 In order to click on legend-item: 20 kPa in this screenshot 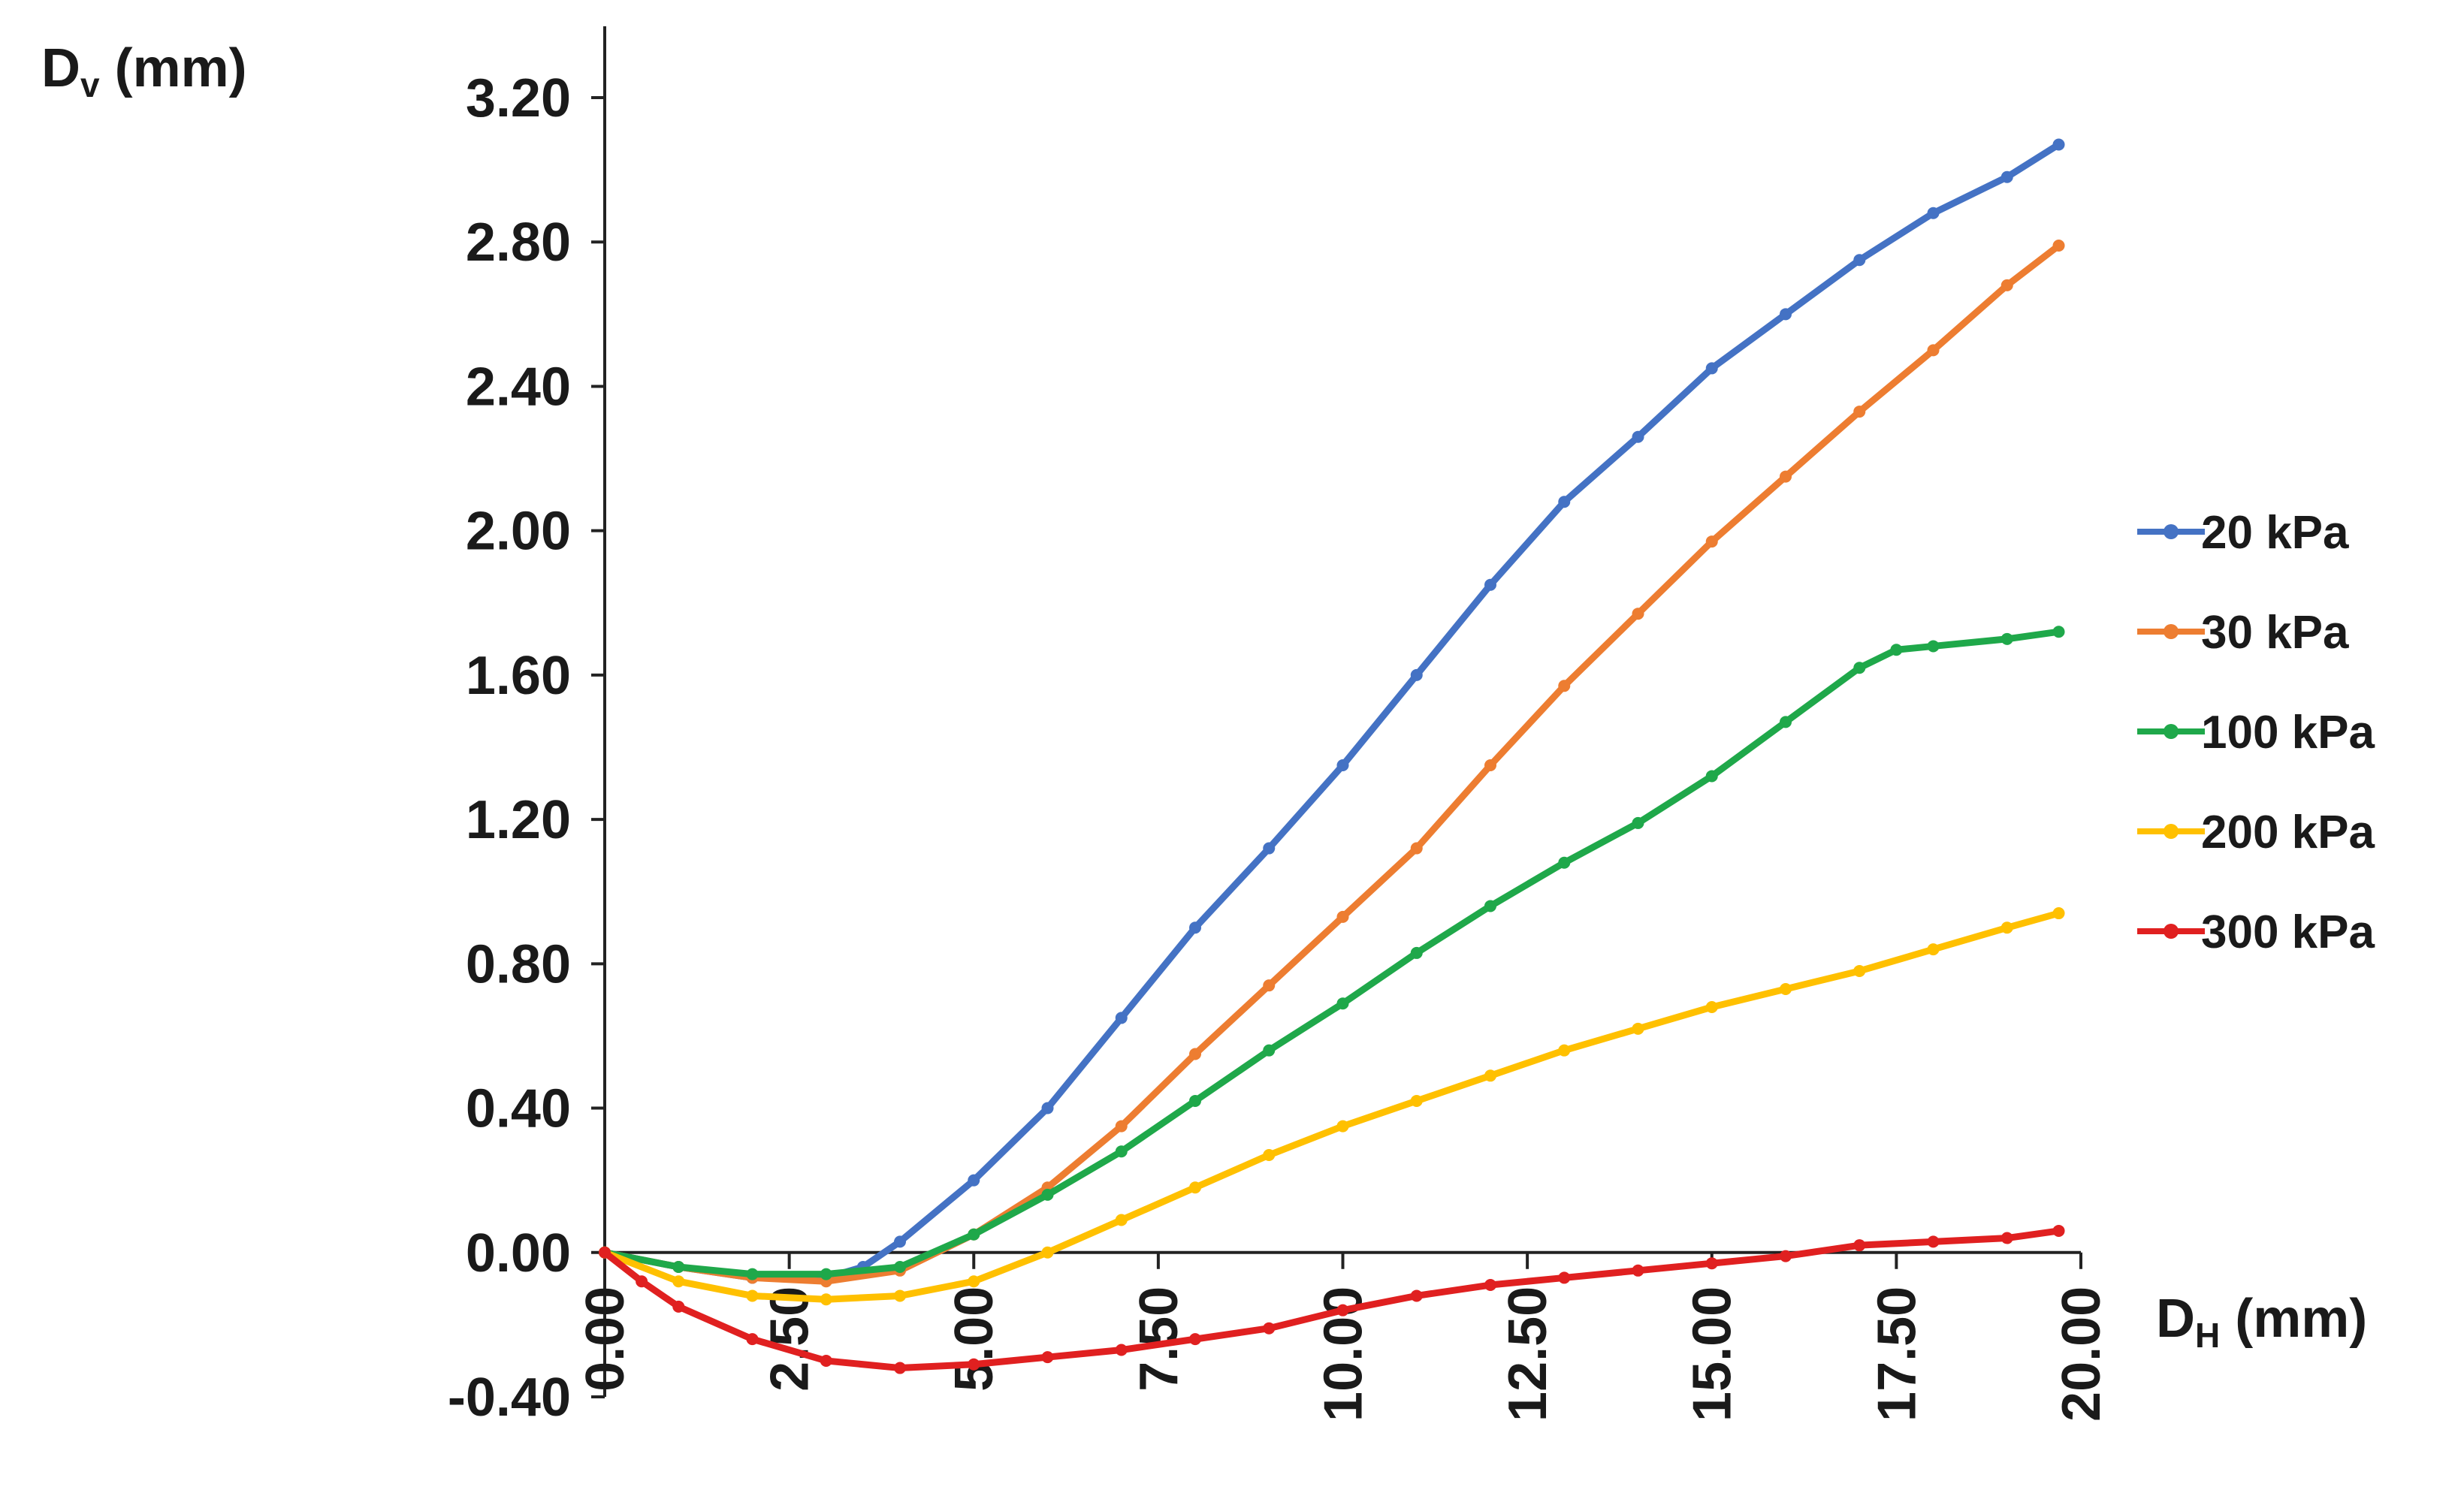, I will do `click(2243, 533)`.